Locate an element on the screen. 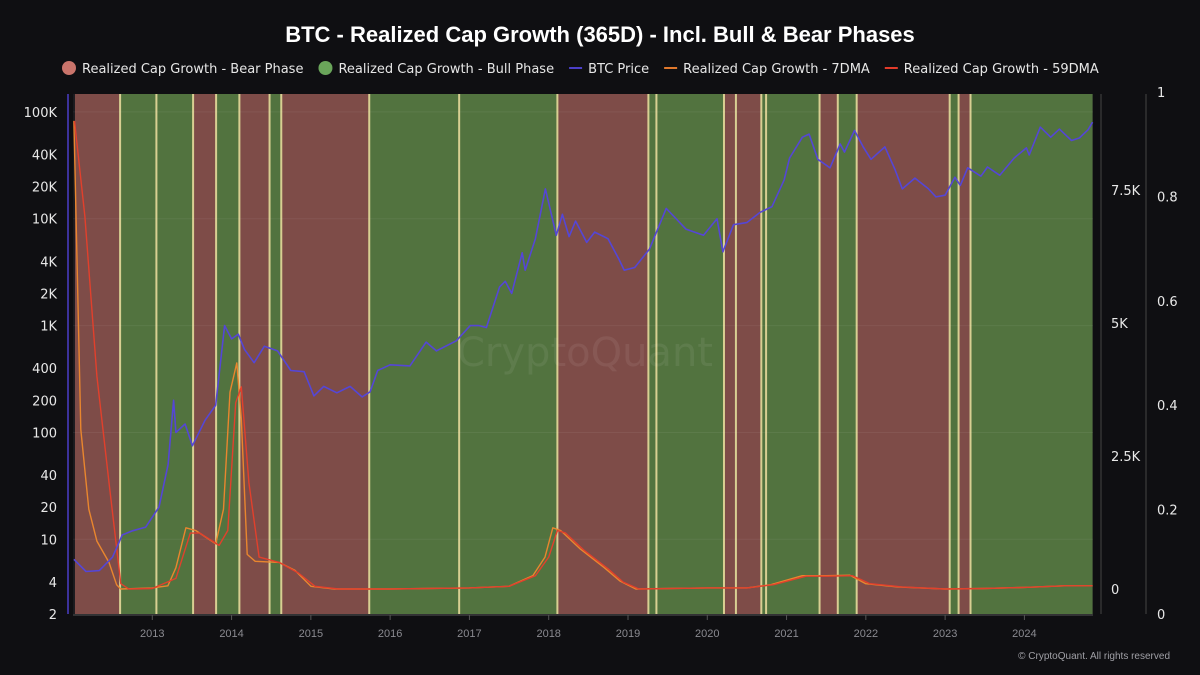 Image resolution: width=1200 pixels, height=675 pixels. legend-label: Realized Cap Growth - Bear Phase is located at coordinates (192, 69).